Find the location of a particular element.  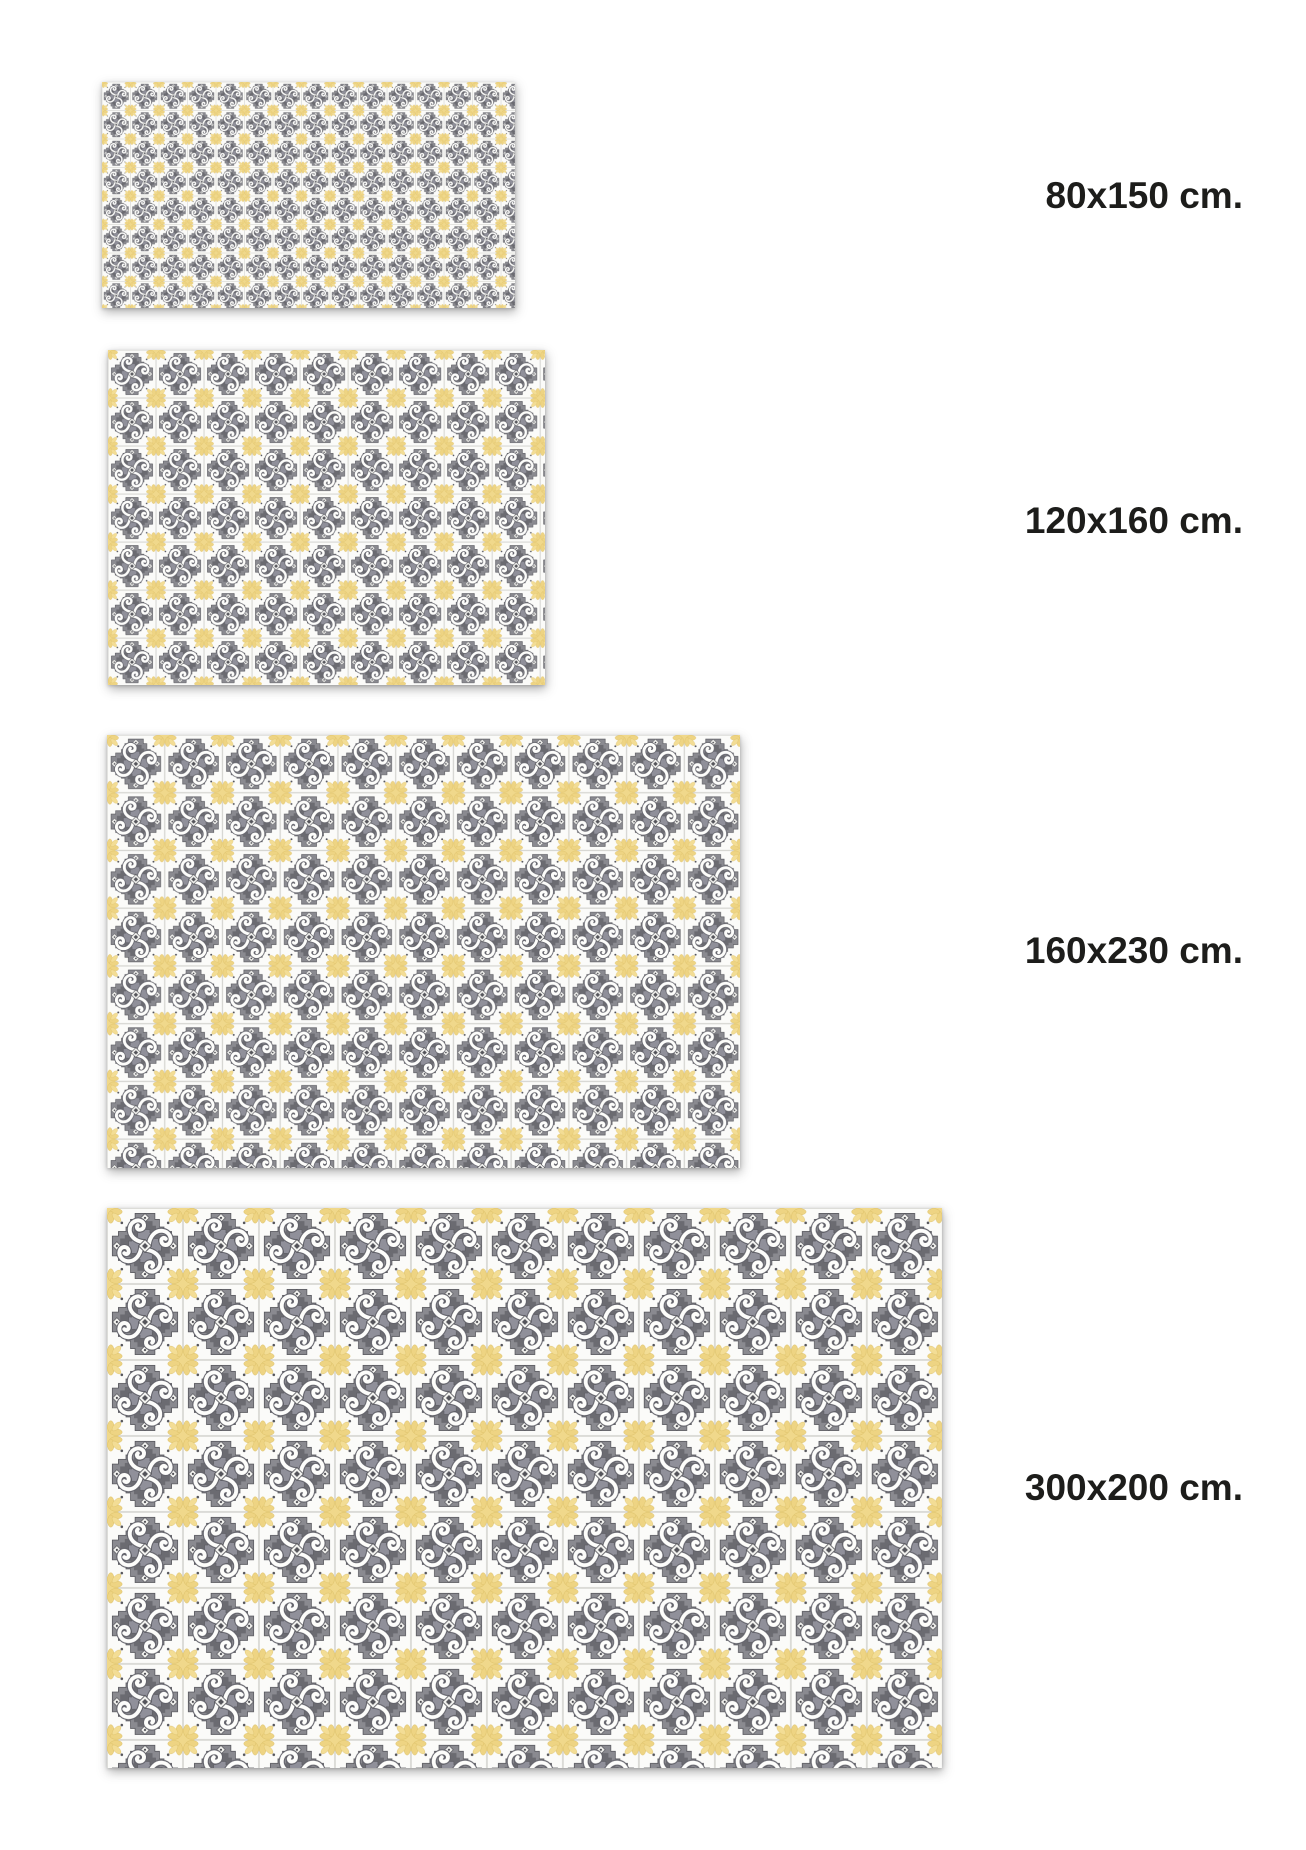

size-label-300x200: 300x200 cm. is located at coordinates (1133, 1487).